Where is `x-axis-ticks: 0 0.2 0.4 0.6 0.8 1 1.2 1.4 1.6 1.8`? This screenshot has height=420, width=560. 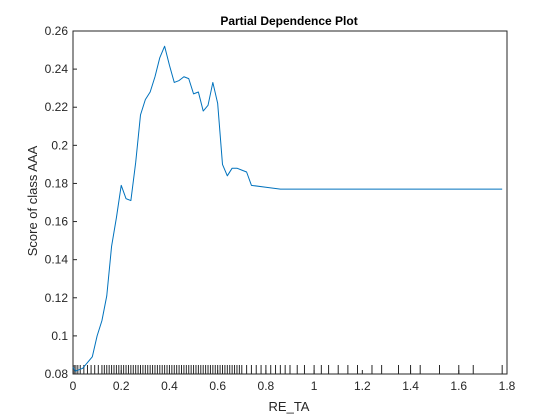 x-axis-ticks: 0 0.2 0.4 0.6 0.8 1 1.2 1.4 1.6 1.8 is located at coordinates (293, 381).